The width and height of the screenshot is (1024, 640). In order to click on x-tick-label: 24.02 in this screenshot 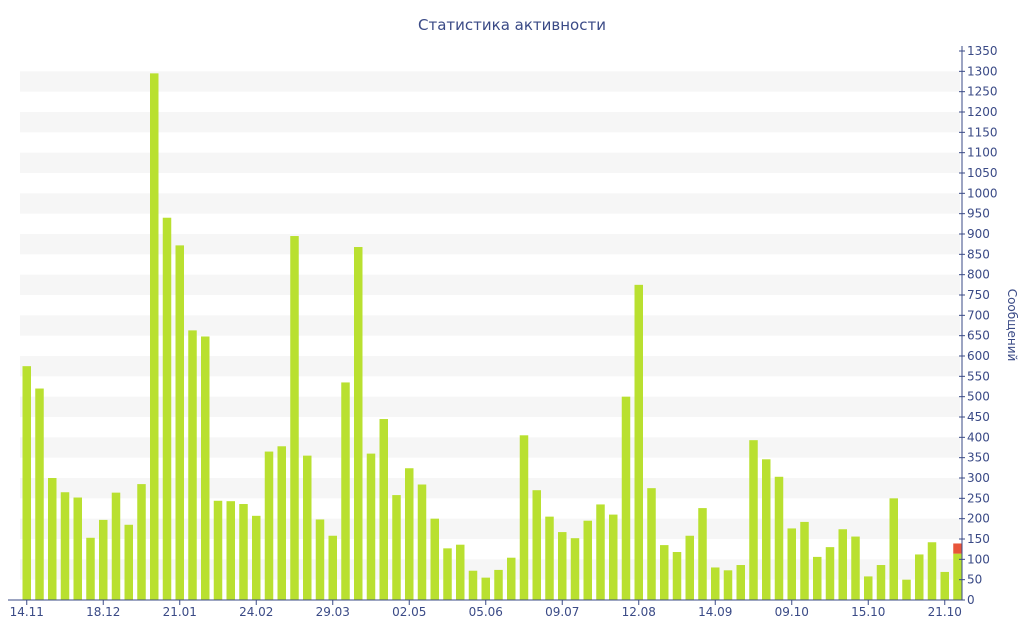, I will do `click(256, 612)`.